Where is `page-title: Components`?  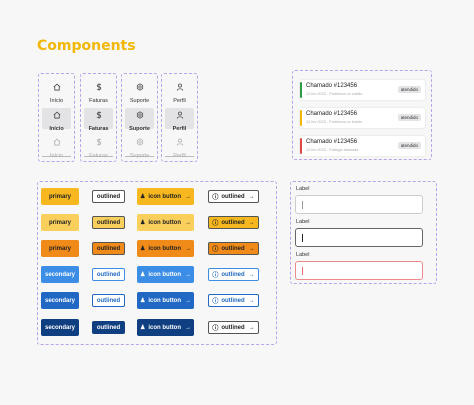 page-title: Components is located at coordinates (86, 46).